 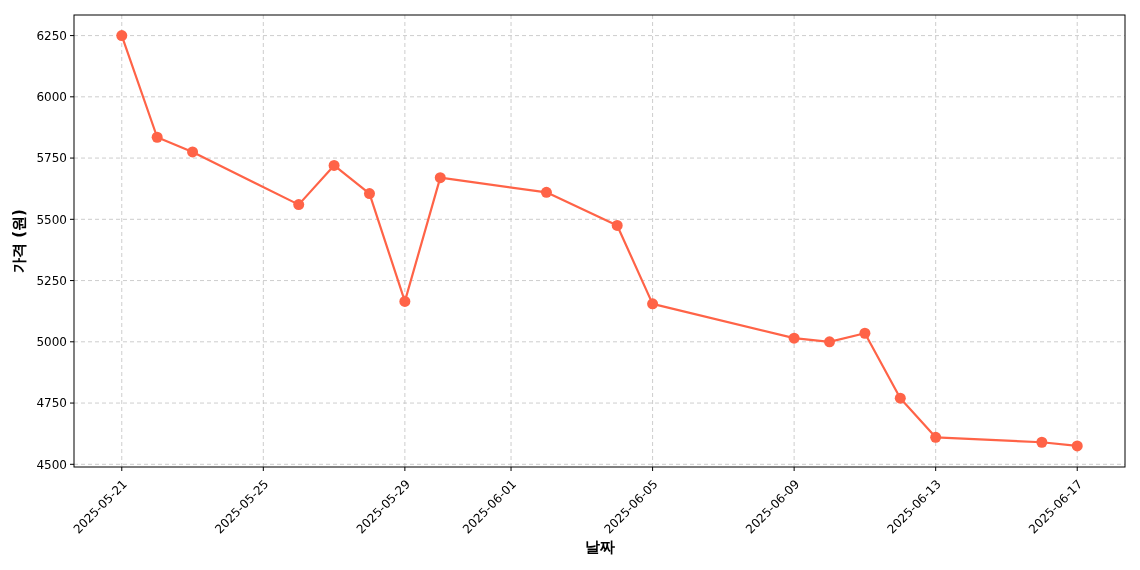 What do you see at coordinates (51, 158) in the screenshot?
I see `y-tick-label: 5750` at bounding box center [51, 158].